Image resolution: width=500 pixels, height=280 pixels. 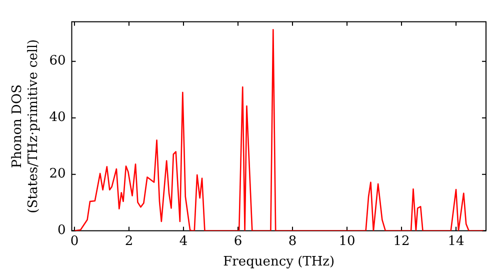 I want to click on x-tick-label: 14, so click(x=456, y=241).